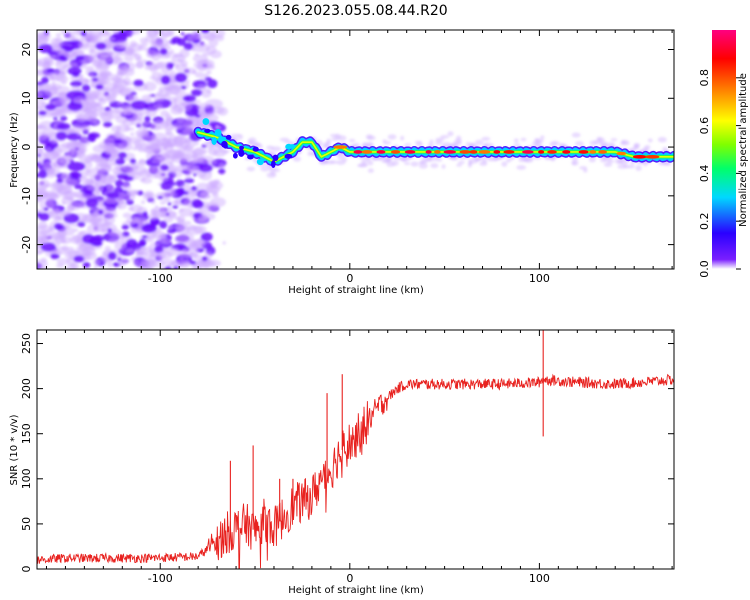 The width and height of the screenshot is (750, 600). What do you see at coordinates (26, 343) in the screenshot?
I see `y-tick-label: 250` at bounding box center [26, 343].